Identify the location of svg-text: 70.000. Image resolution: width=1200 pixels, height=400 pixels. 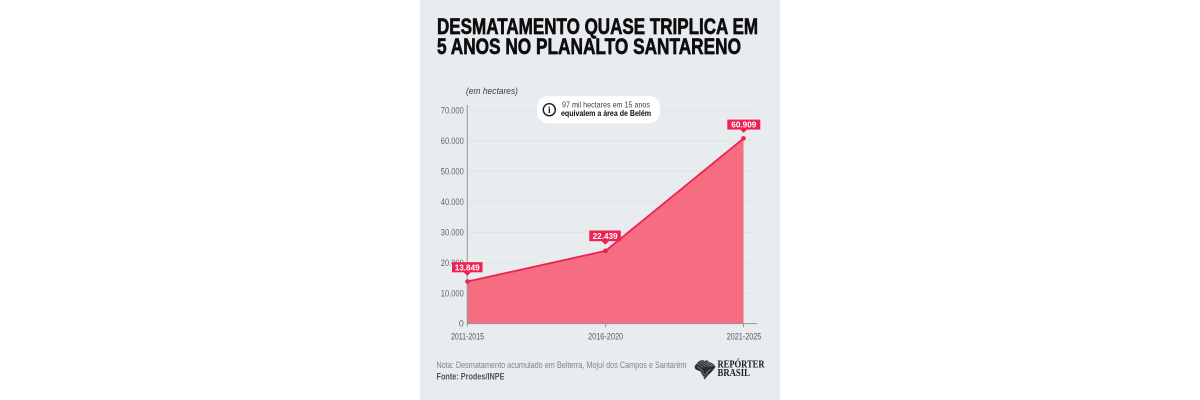
(452, 110).